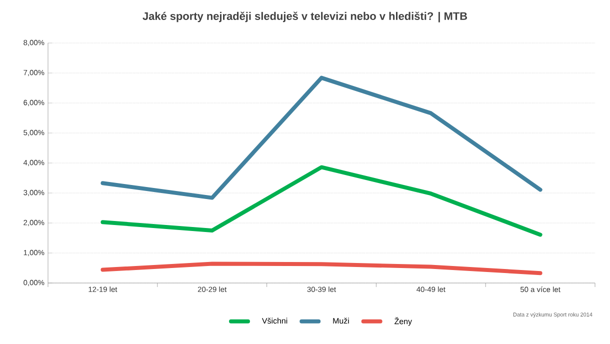 The image size is (610, 344). Describe the element at coordinates (305, 17) in the screenshot. I see `chart-title: Jaké sporty nejraději sleduješ v televizi nebo v hledišti? | MTB` at that location.